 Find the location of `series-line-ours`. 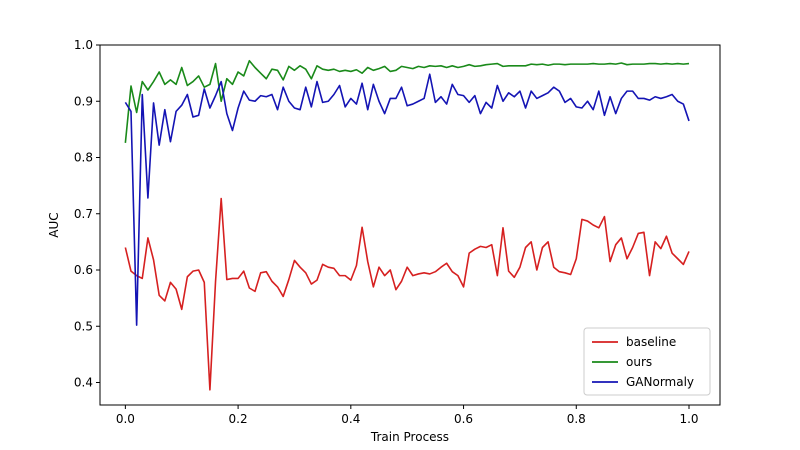

series-line-ours is located at coordinates (407, 101).